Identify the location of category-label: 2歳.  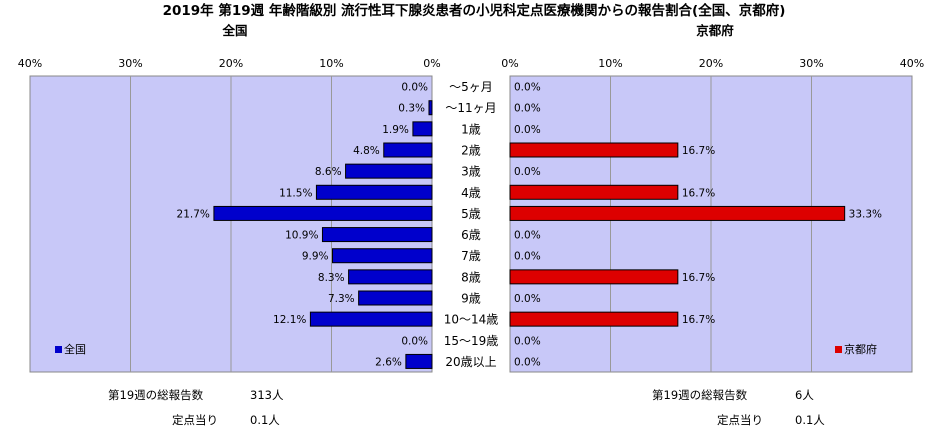
(471, 151).